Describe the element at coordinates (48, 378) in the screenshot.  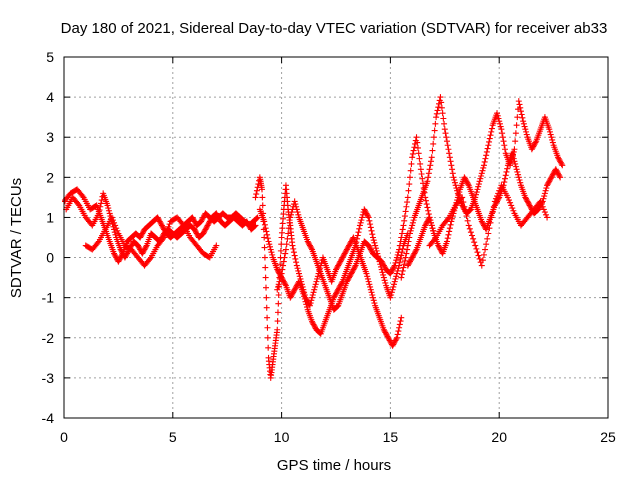
I see `y-tick-label: -3` at that location.